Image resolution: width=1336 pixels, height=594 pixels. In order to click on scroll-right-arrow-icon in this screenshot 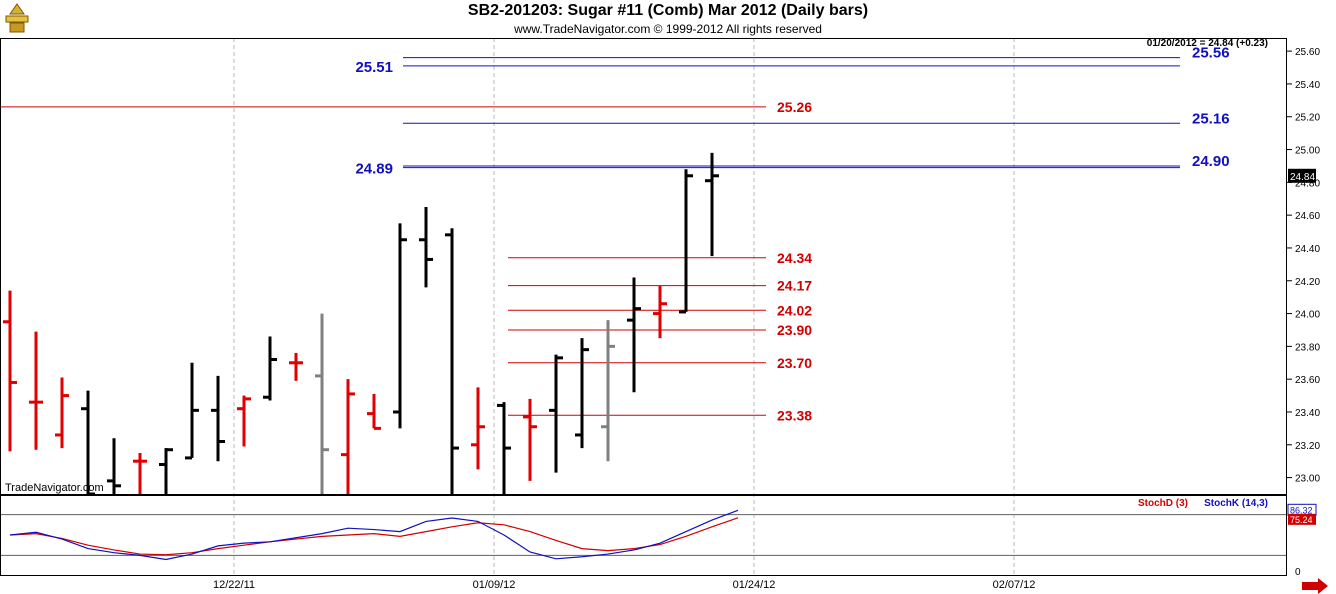, I will do `click(1315, 586)`.